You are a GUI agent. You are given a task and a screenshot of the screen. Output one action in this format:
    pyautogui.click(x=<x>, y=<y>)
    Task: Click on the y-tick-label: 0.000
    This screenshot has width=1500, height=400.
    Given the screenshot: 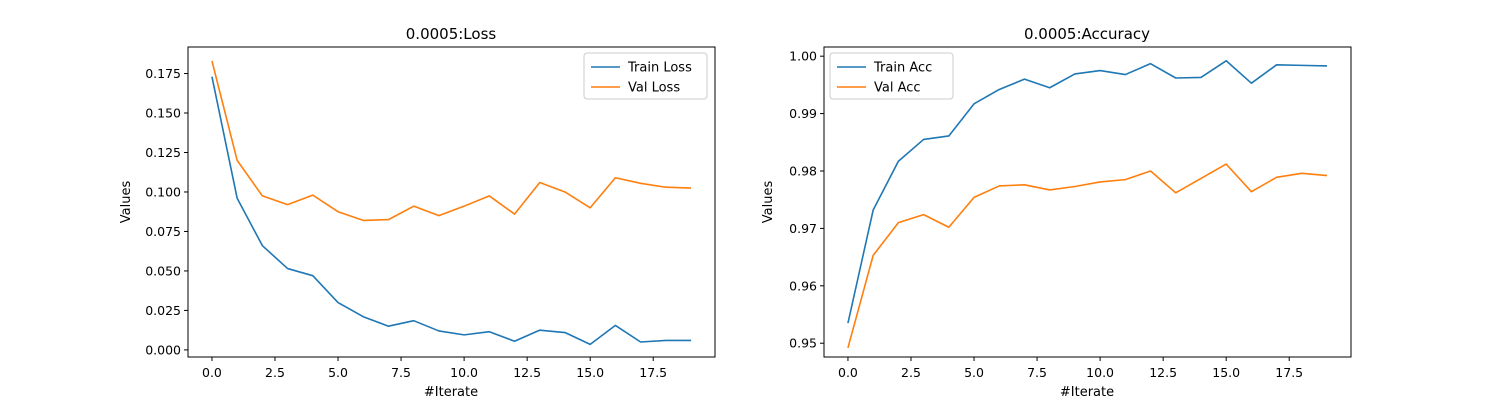 What is the action you would take?
    pyautogui.click(x=163, y=349)
    